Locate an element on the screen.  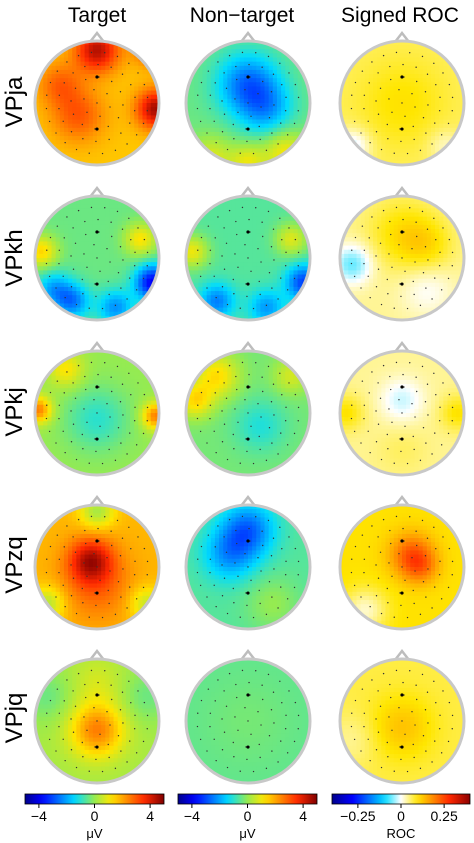
row-labels: VPja VPkh VPkj VPzq VPjq is located at coordinates (14, 409).